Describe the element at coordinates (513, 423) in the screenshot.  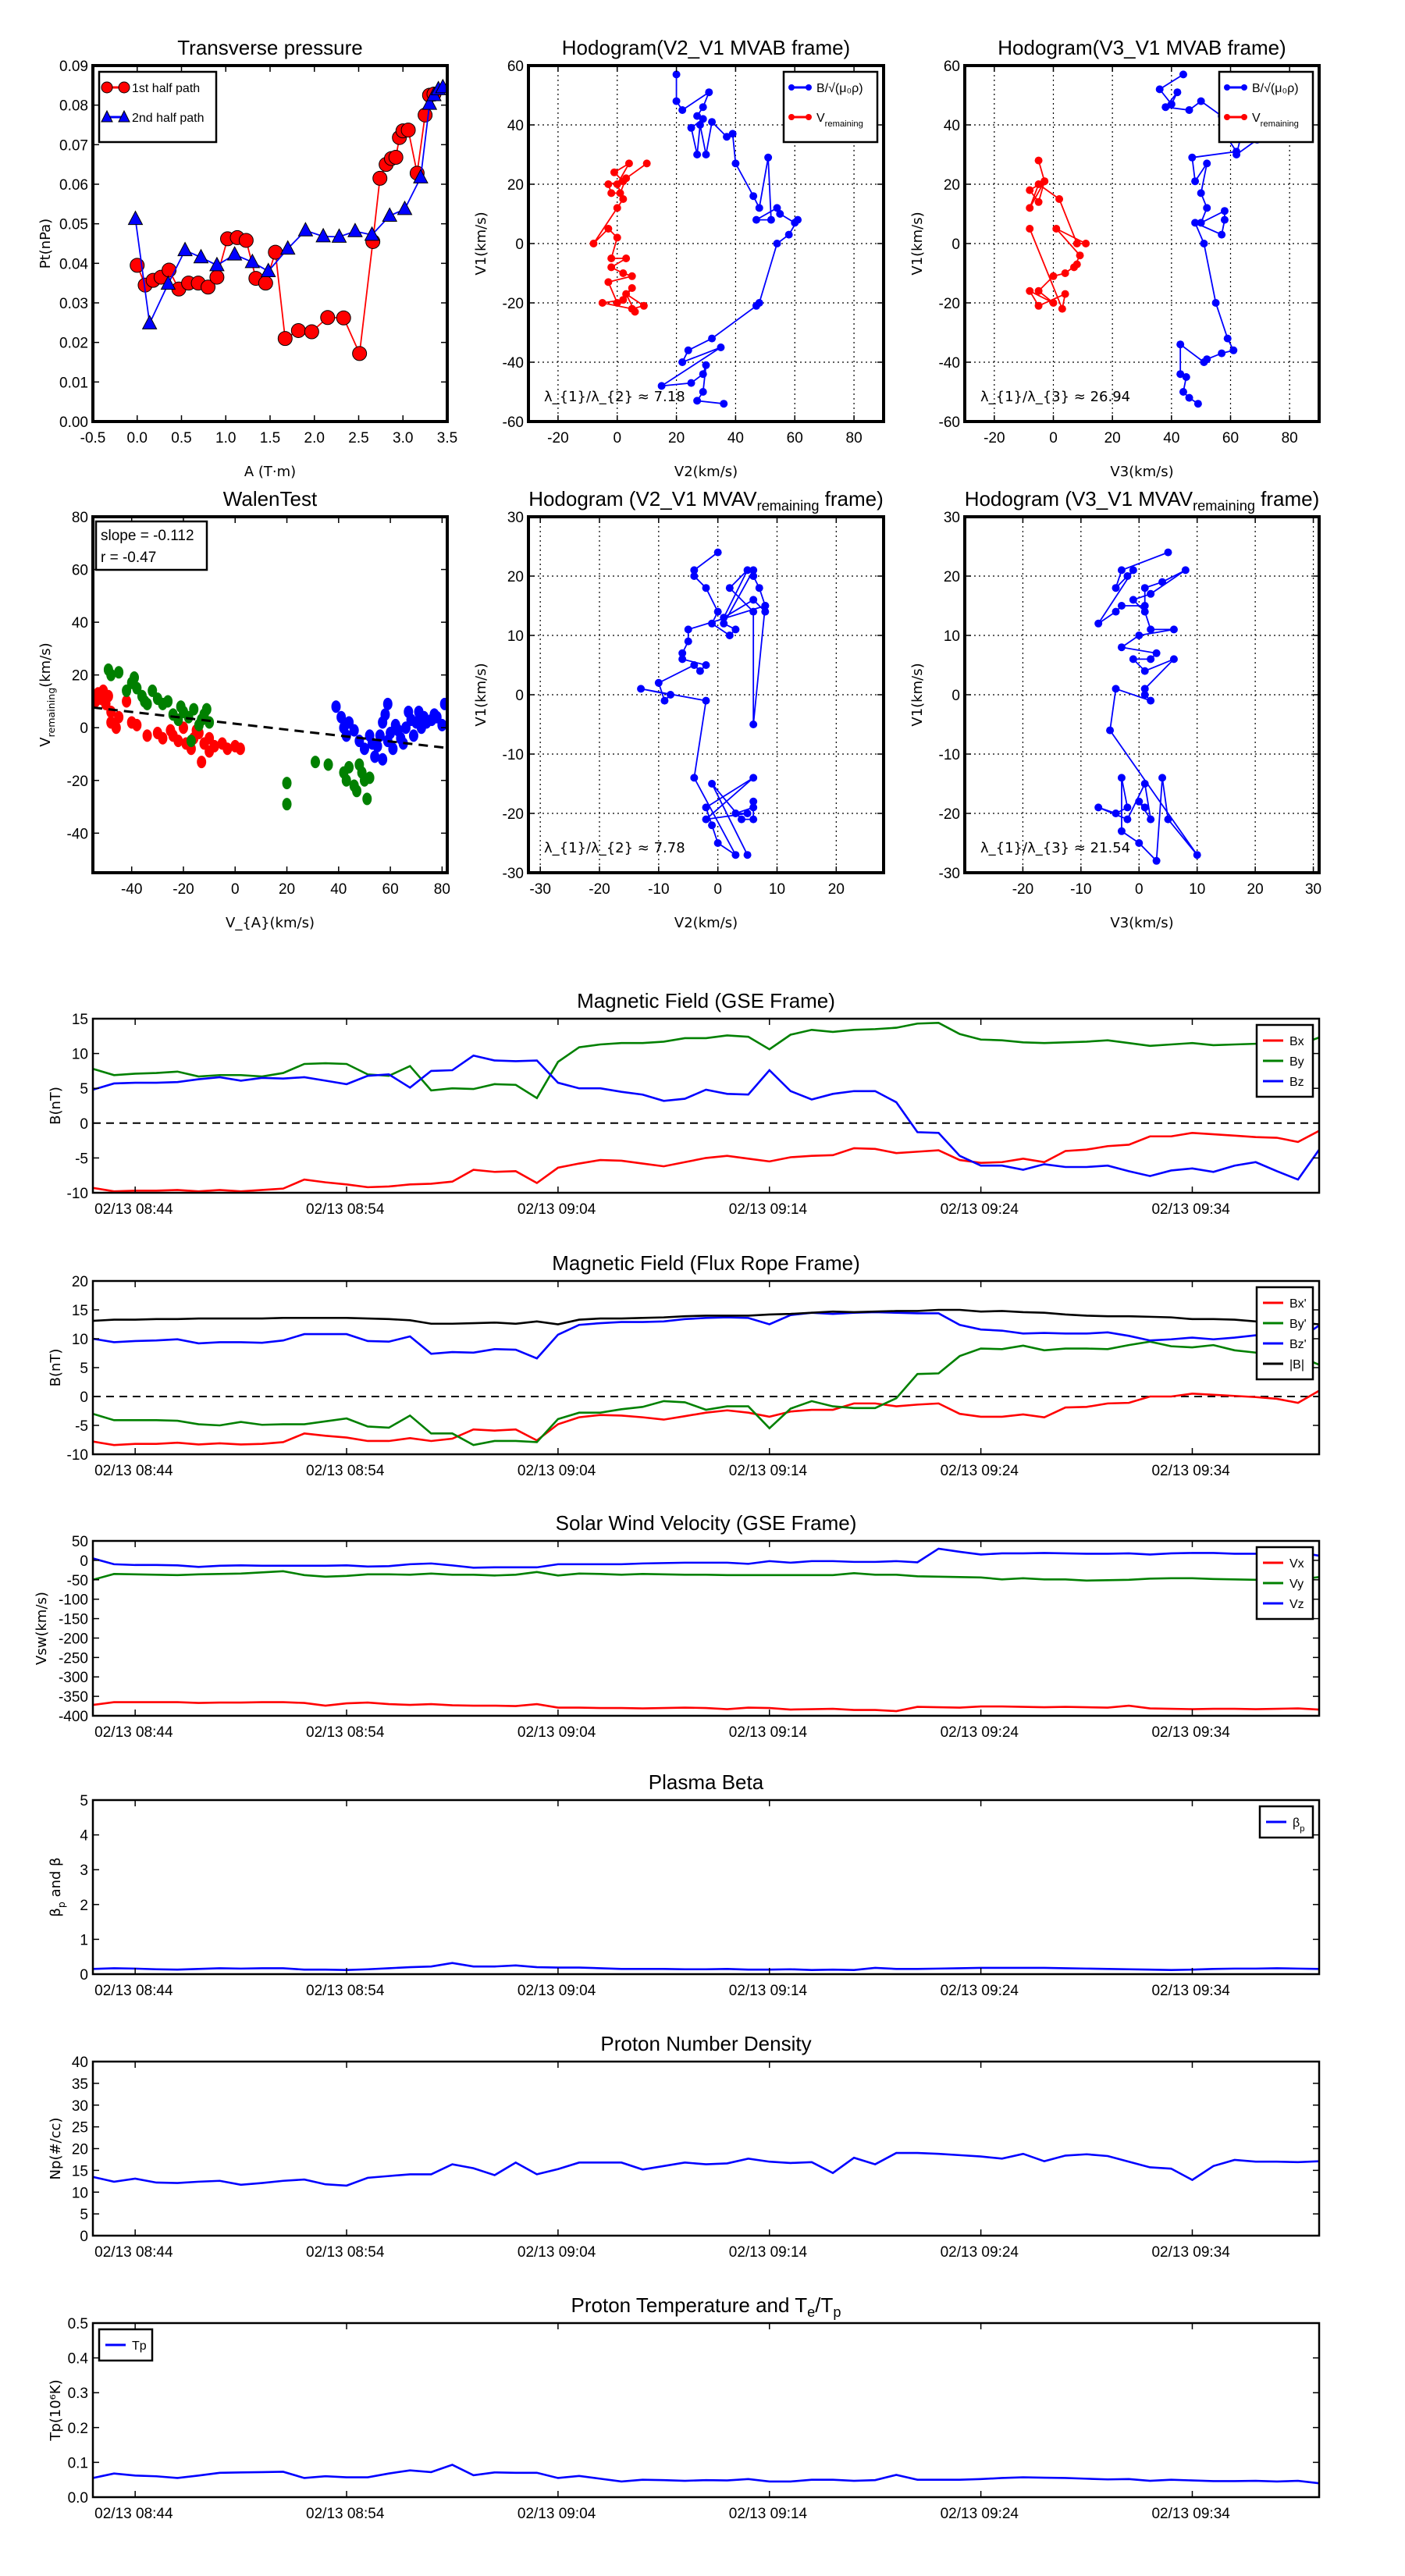
I see `y-tick-label: -60` at that location.